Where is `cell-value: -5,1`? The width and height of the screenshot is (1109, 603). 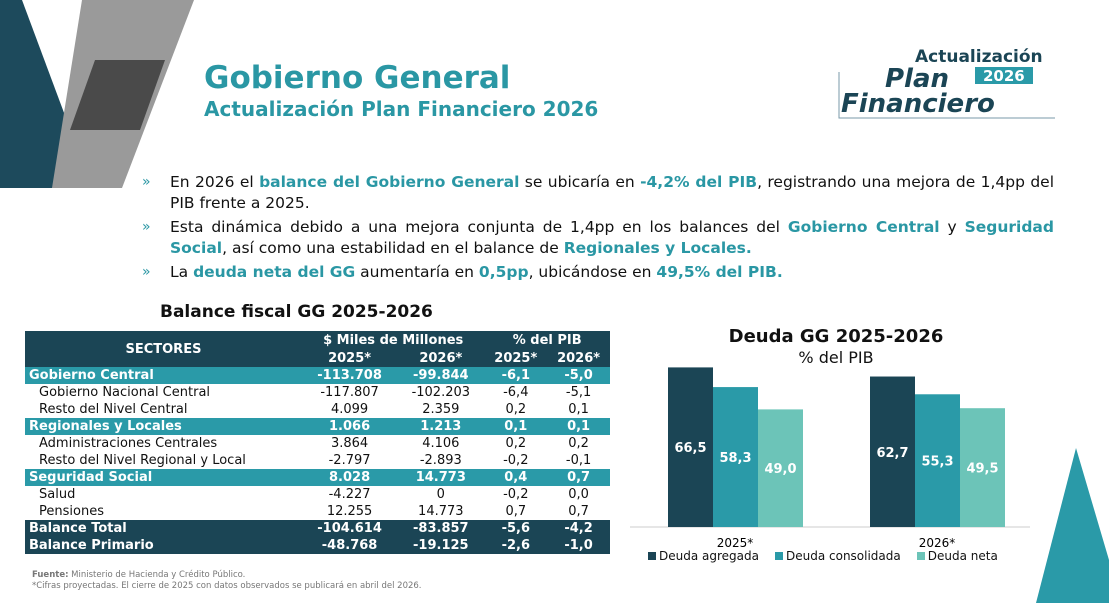 cell-value: -5,1 is located at coordinates (578, 392).